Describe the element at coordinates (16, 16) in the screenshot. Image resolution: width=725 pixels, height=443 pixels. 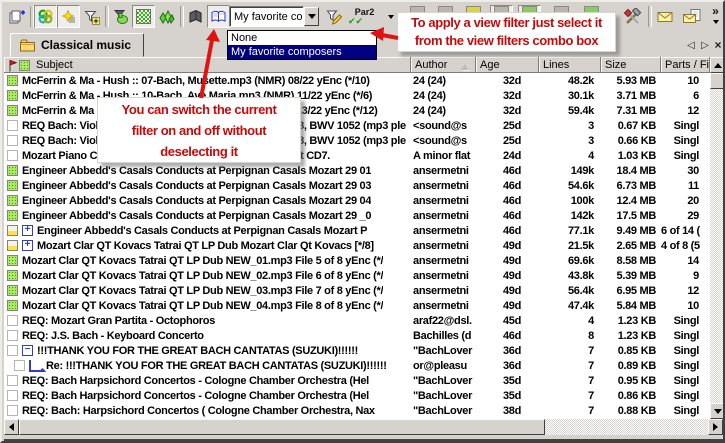
I see `new-item-button` at that location.